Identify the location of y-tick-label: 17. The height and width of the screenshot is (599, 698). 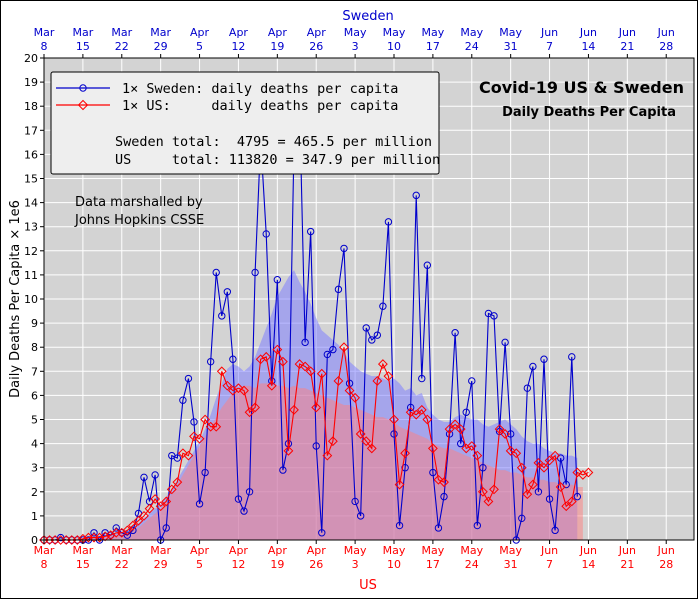
(31, 130).